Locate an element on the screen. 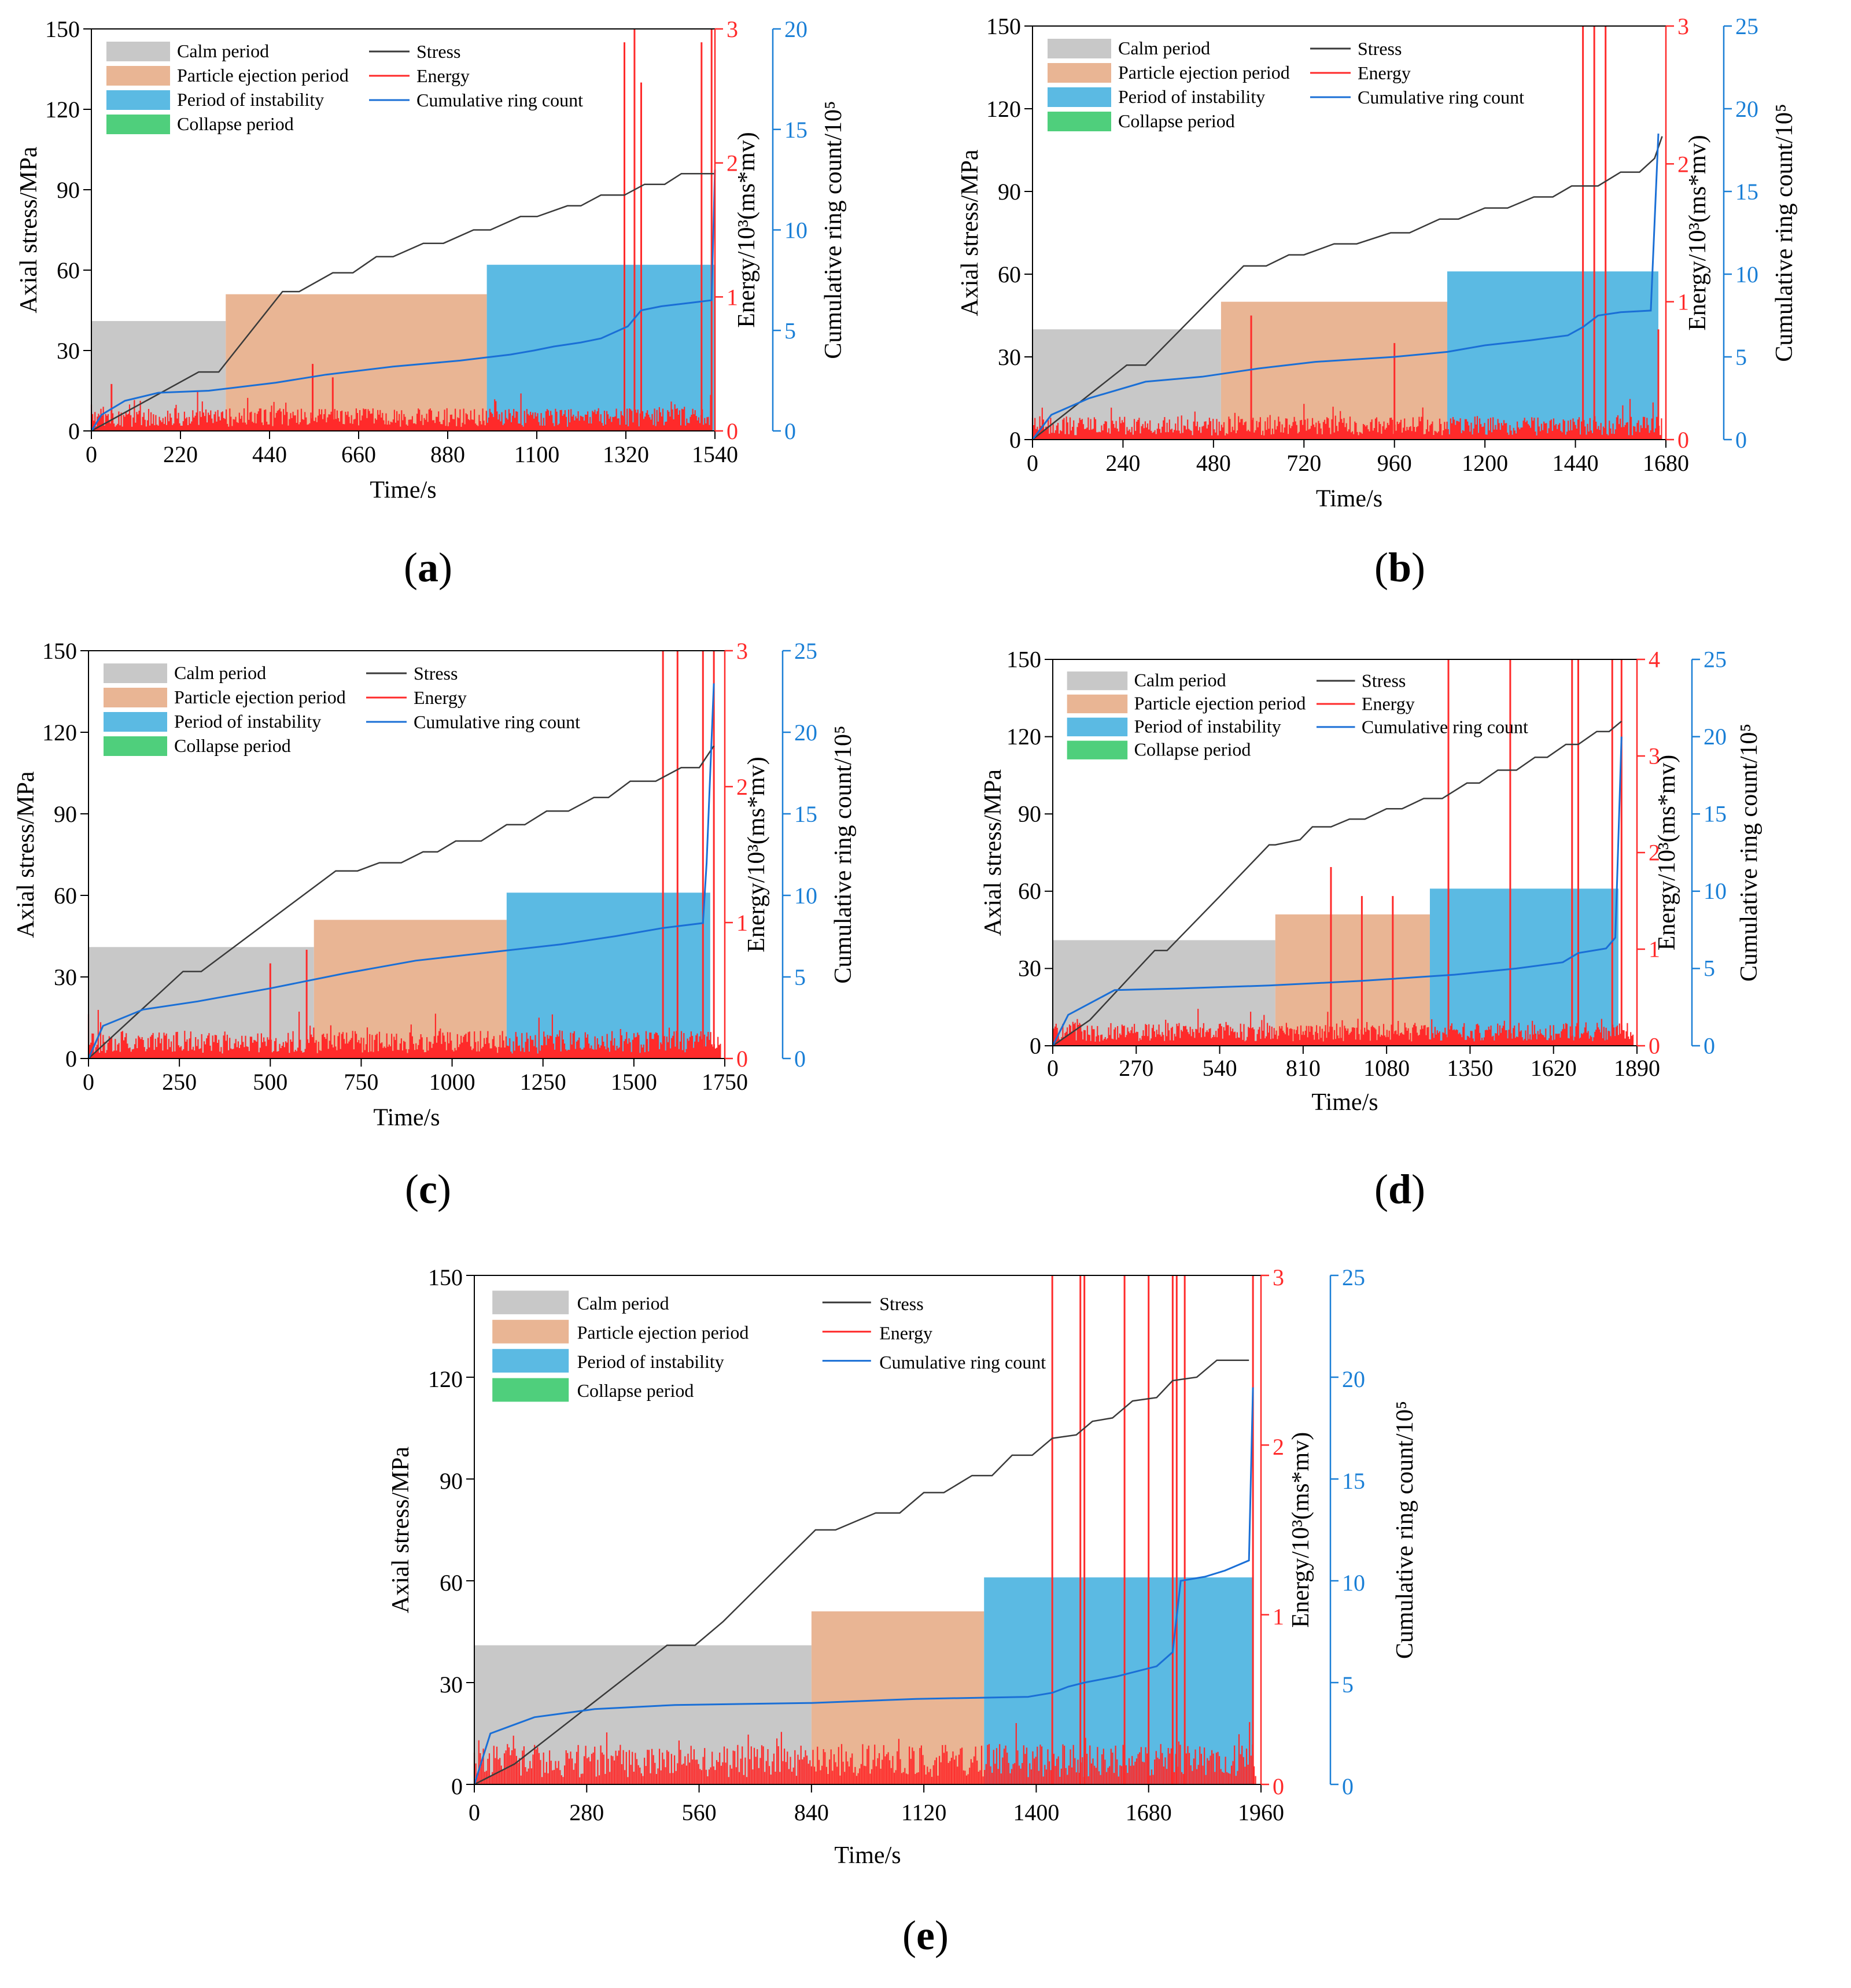 This screenshot has height=1988, width=1851. legend-label: Cumulative ring count is located at coordinates (497, 721).